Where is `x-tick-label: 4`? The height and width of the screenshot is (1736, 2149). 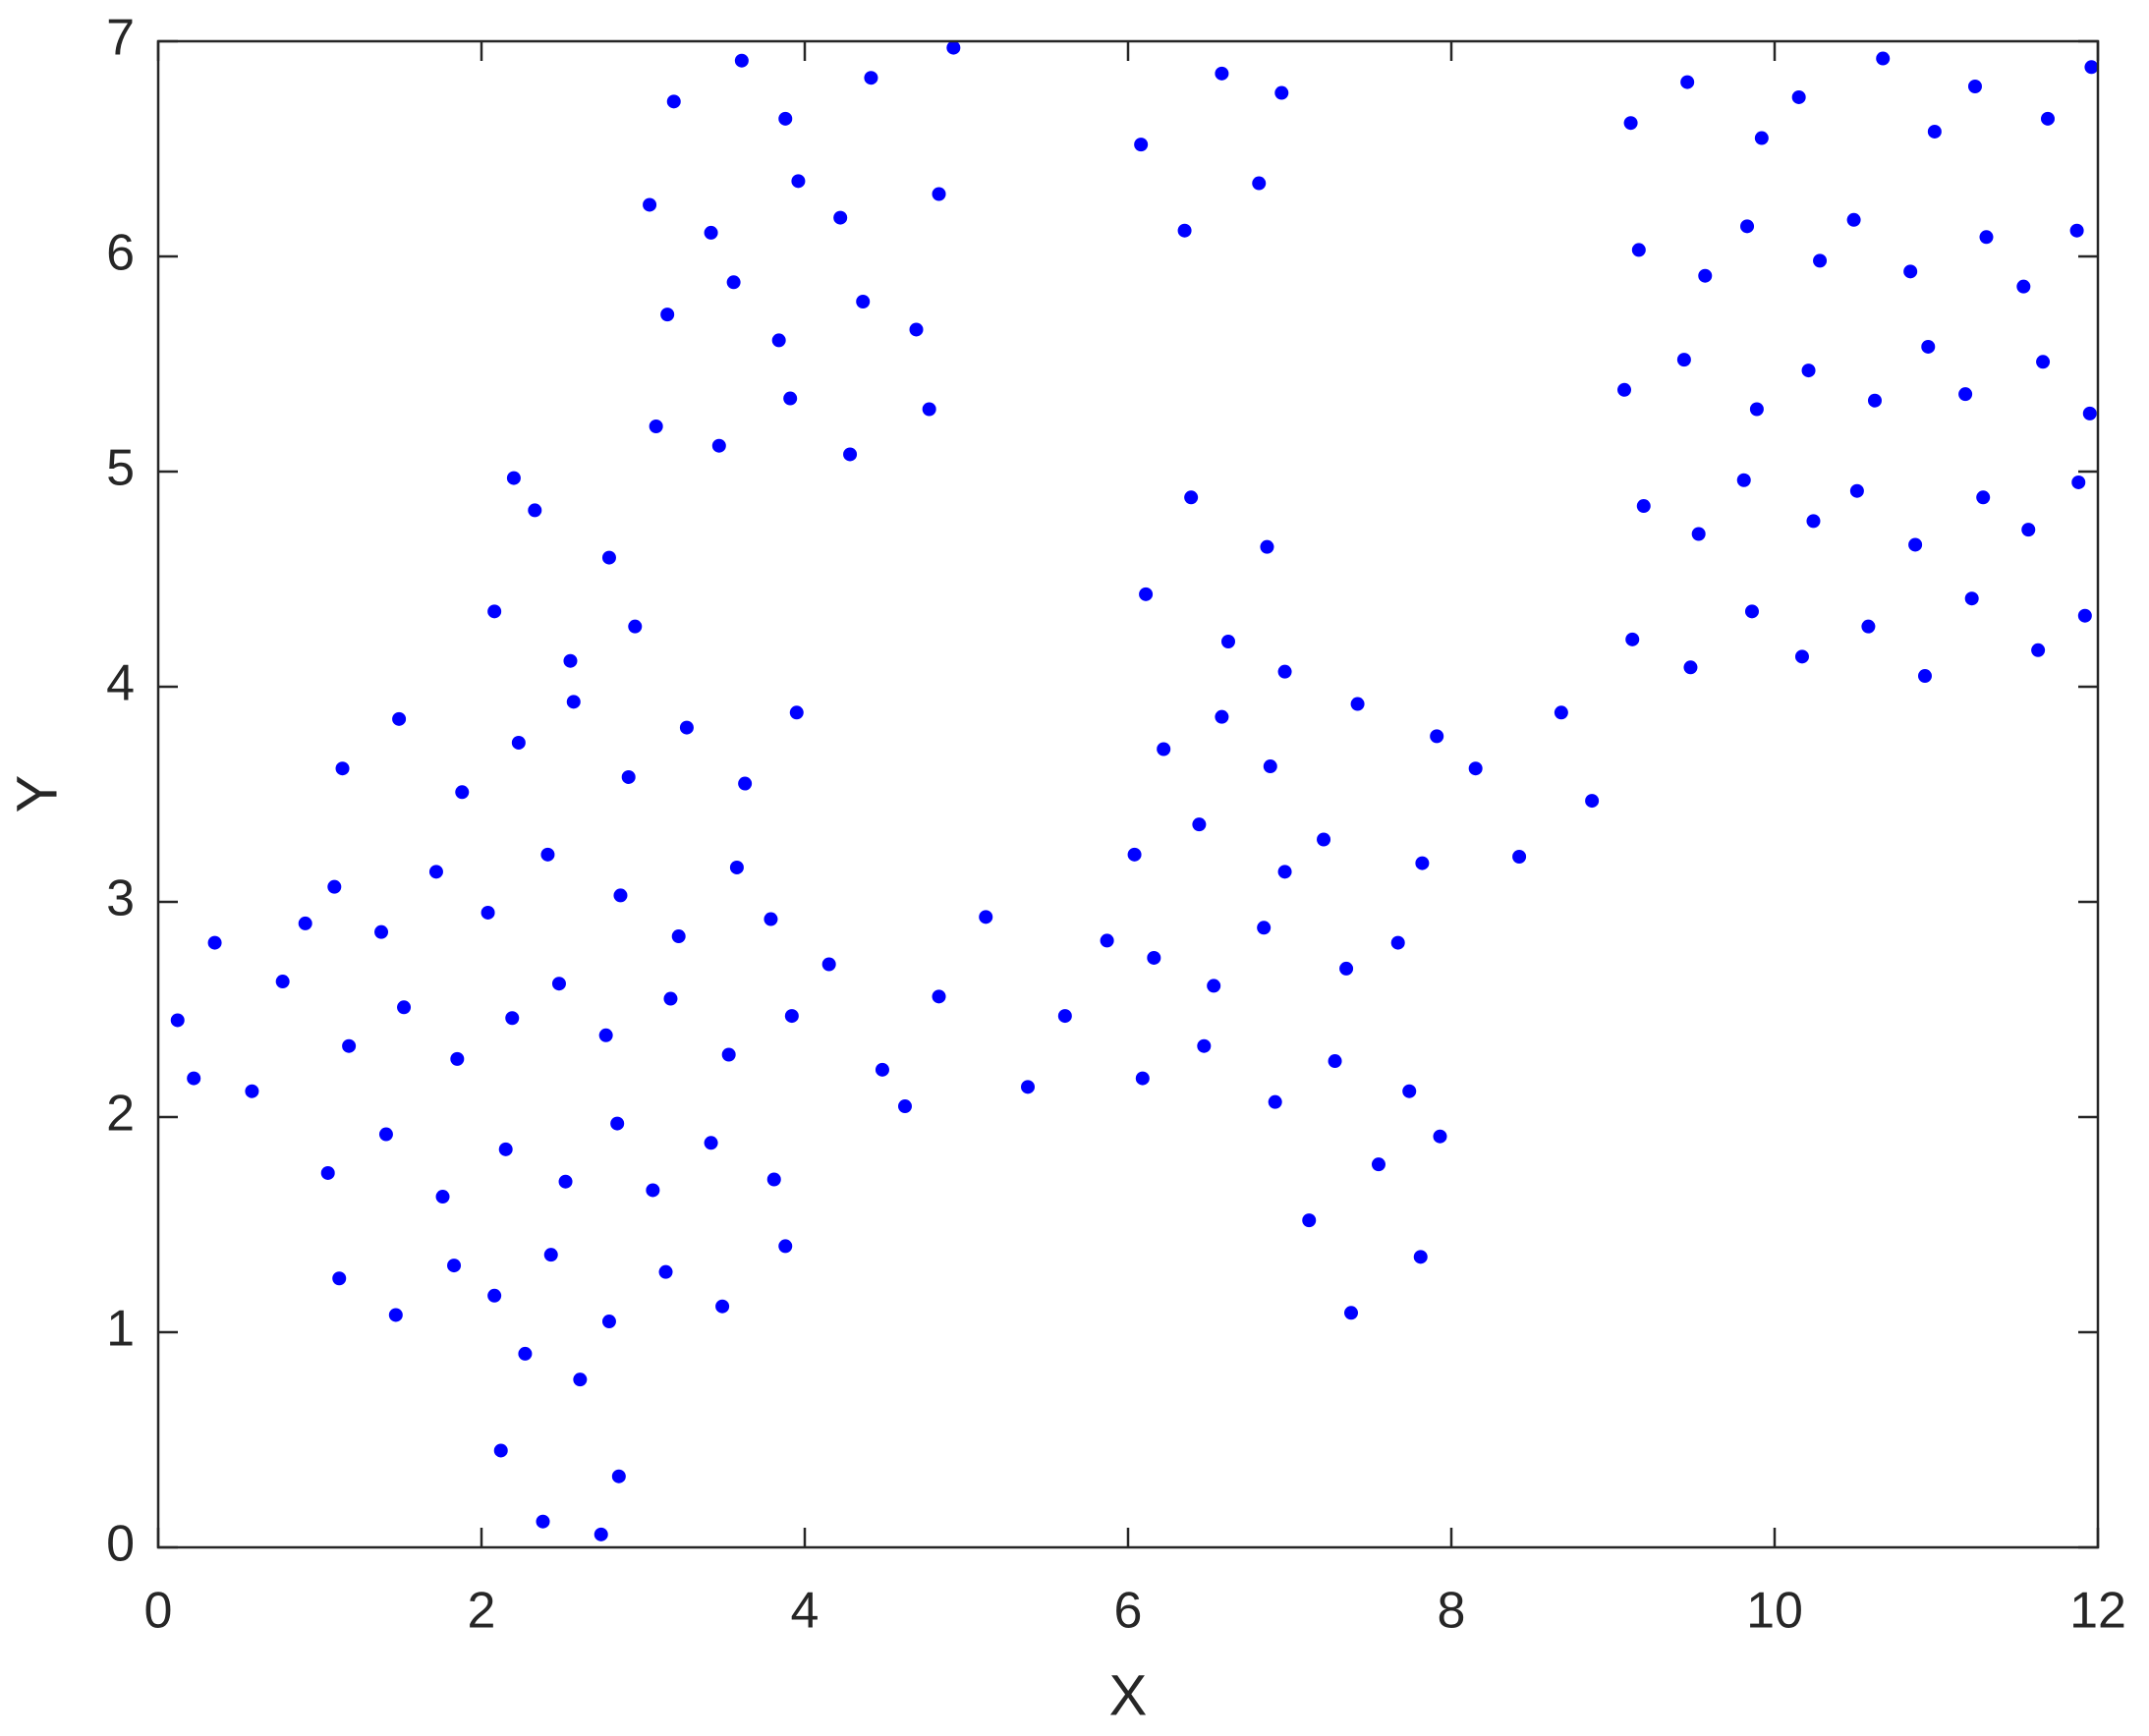
x-tick-label: 4 is located at coordinates (805, 1611).